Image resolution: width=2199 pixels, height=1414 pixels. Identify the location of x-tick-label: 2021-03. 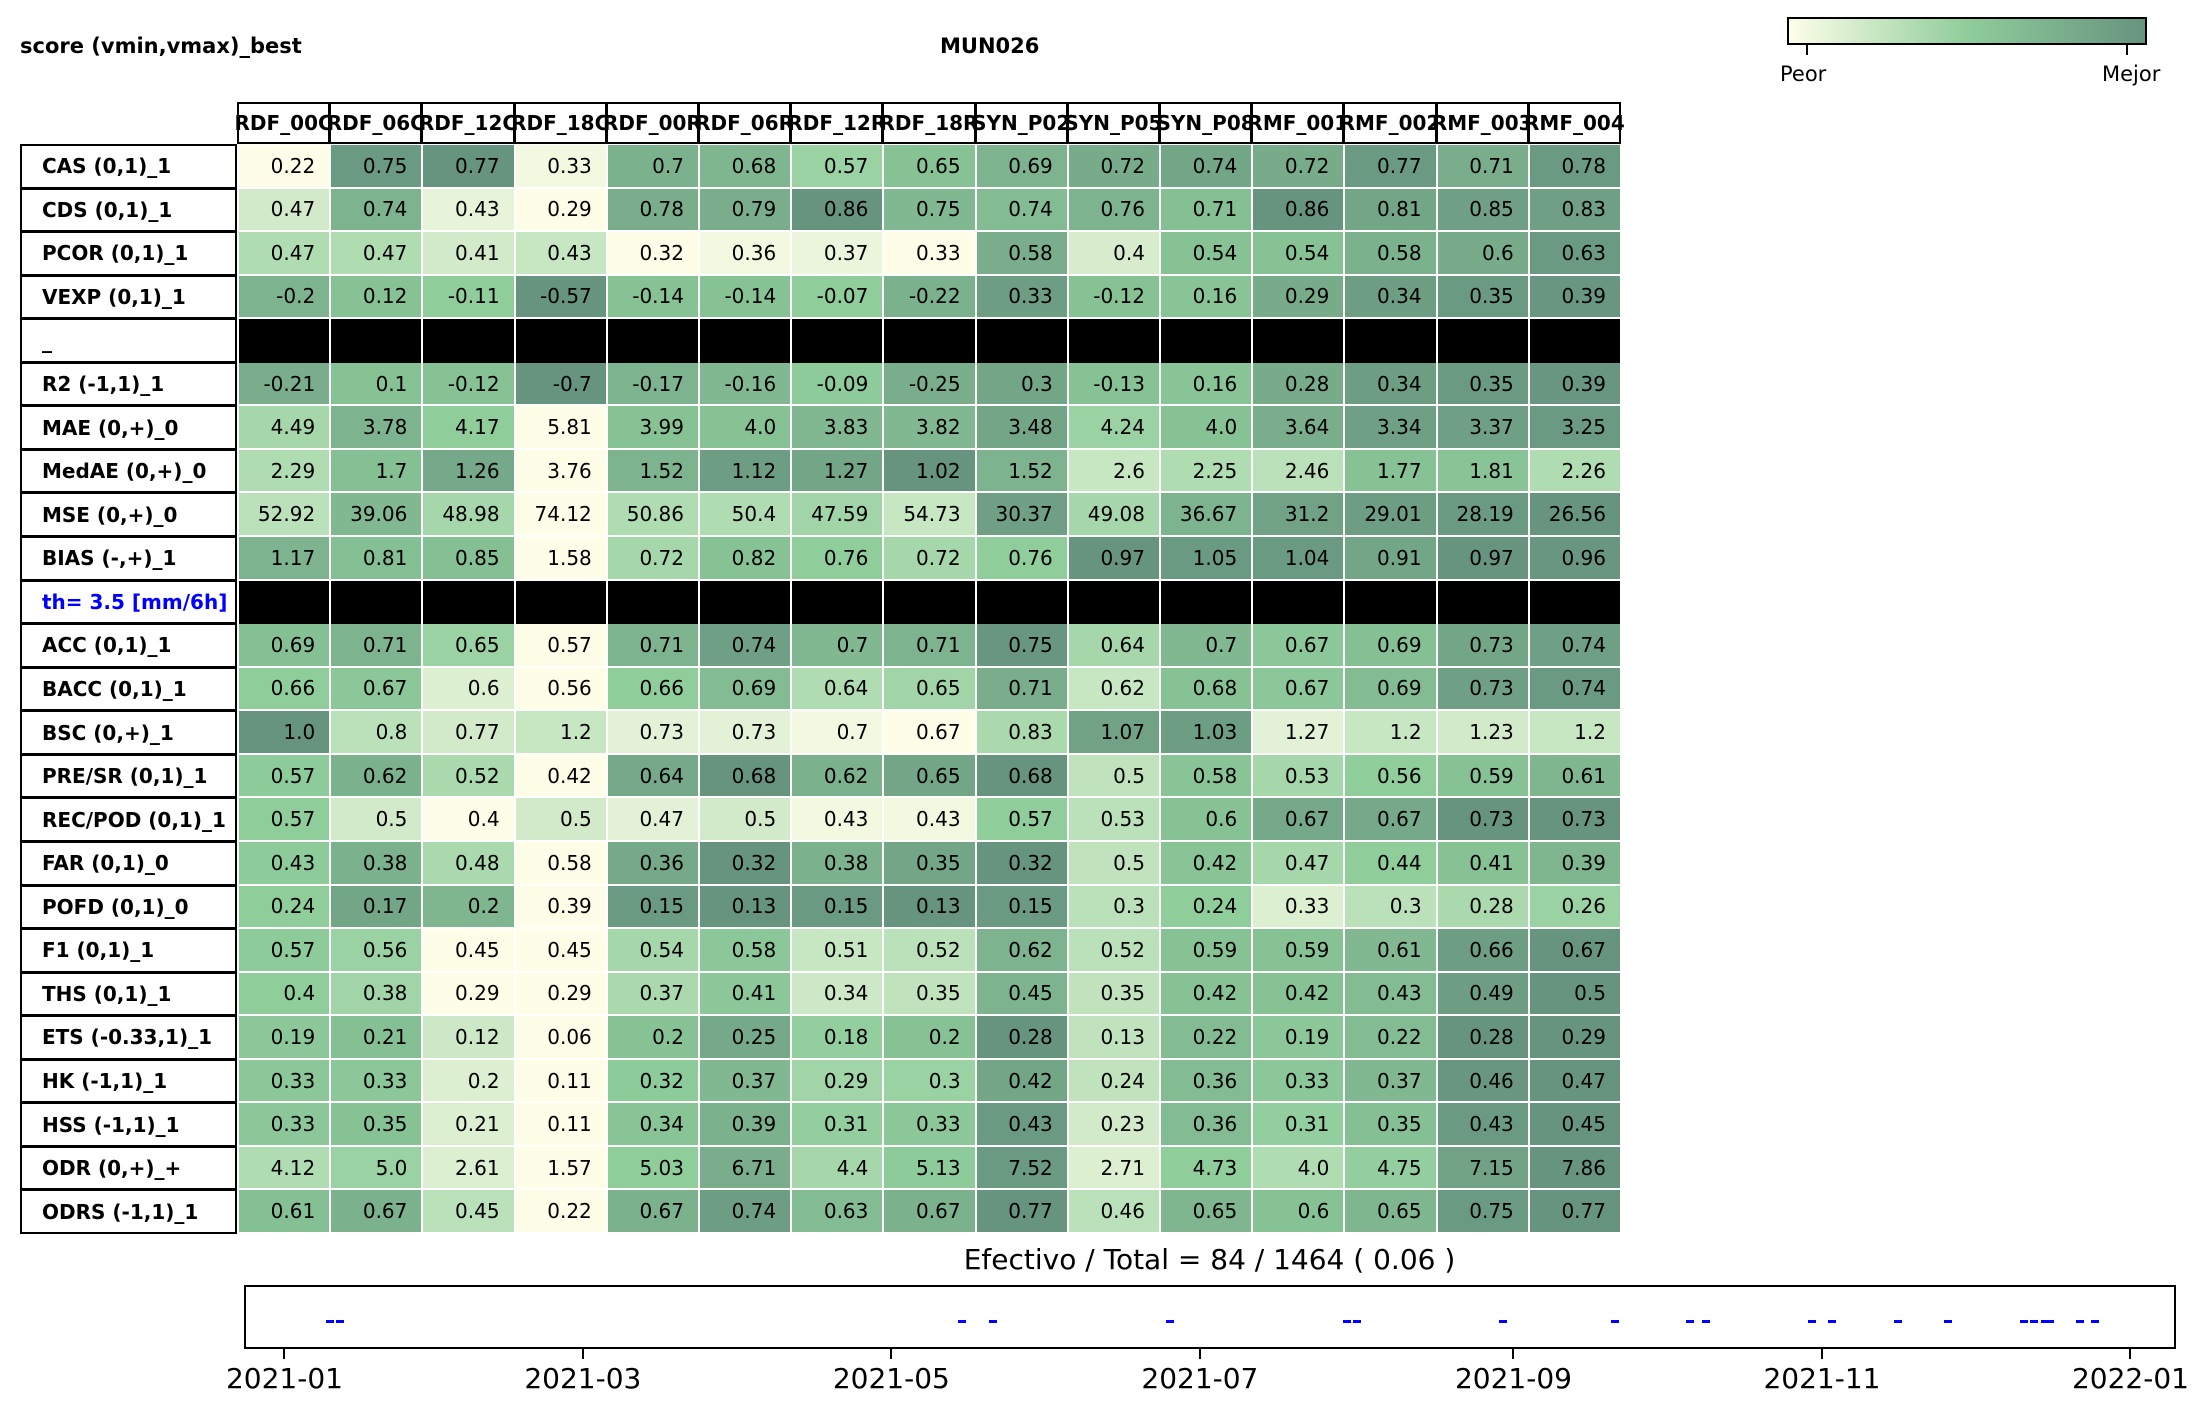
(583, 1378).